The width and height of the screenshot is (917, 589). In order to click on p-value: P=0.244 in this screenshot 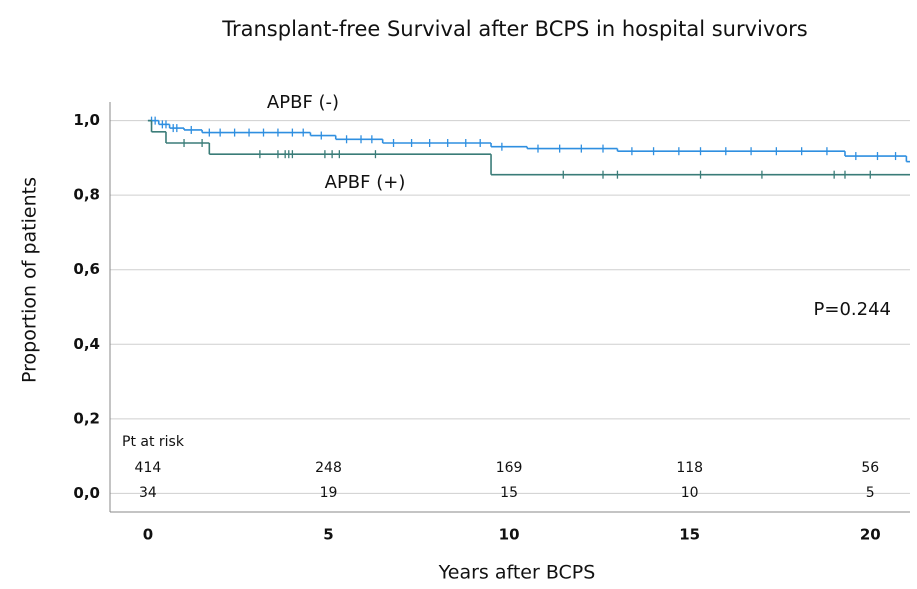, I will do `click(852, 309)`.